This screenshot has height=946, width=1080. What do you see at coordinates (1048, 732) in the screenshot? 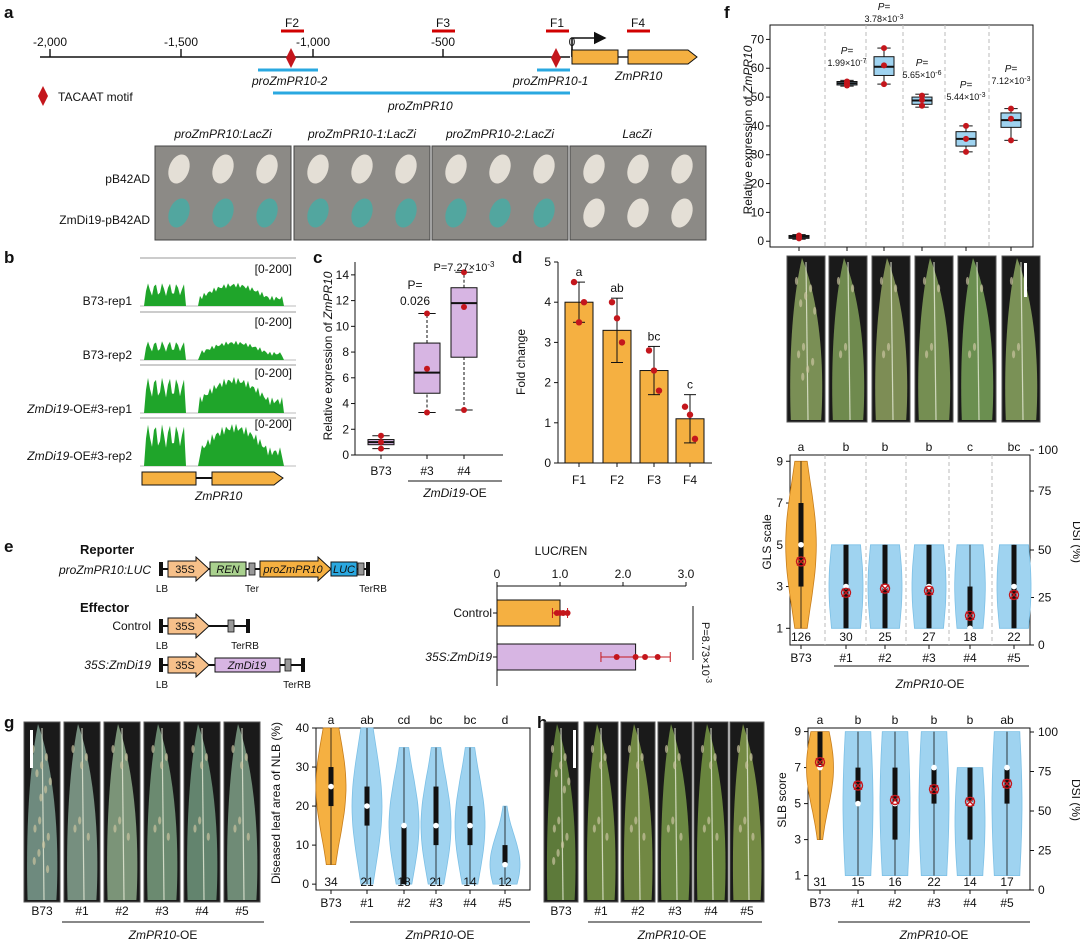
I see `y2-tick-label: 100` at bounding box center [1048, 732].